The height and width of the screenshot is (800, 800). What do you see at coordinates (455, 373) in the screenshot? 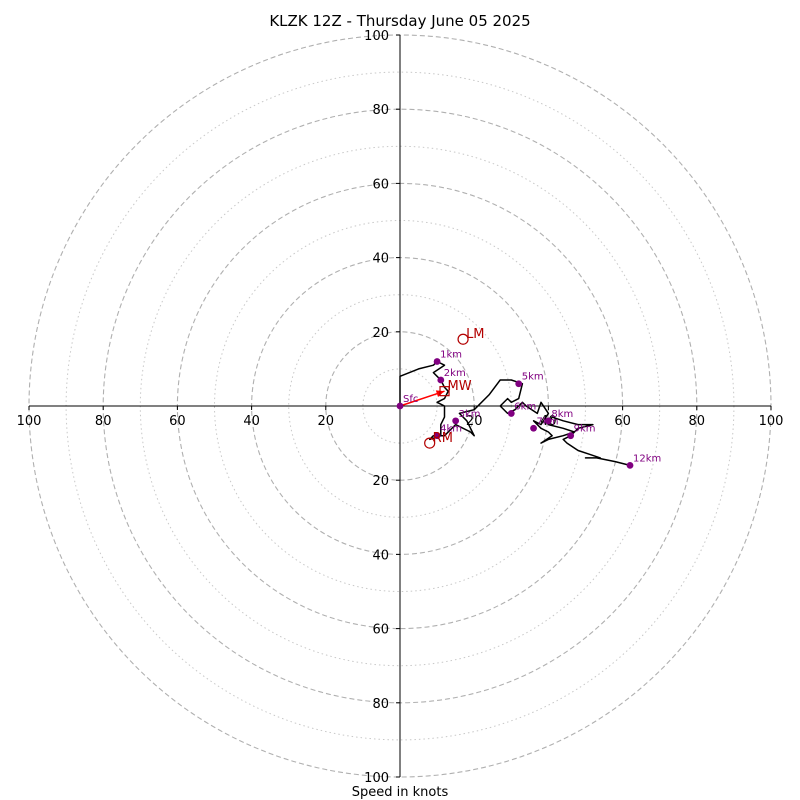
I see `height-label-2km: 2km` at bounding box center [455, 373].